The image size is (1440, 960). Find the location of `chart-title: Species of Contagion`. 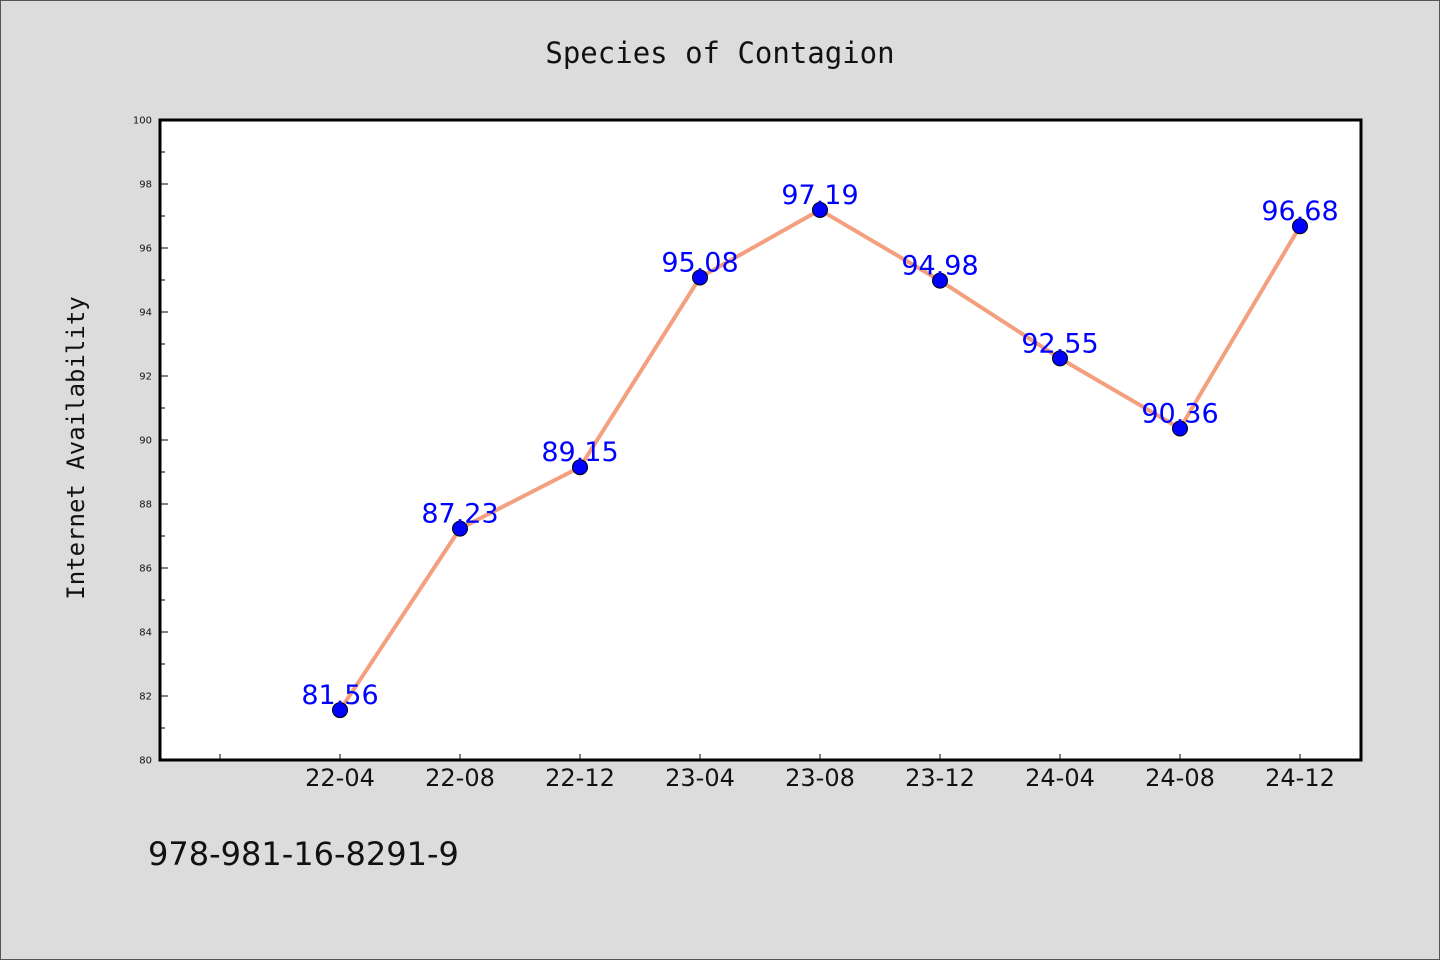

chart-title: Species of Contagion is located at coordinates (719, 53).